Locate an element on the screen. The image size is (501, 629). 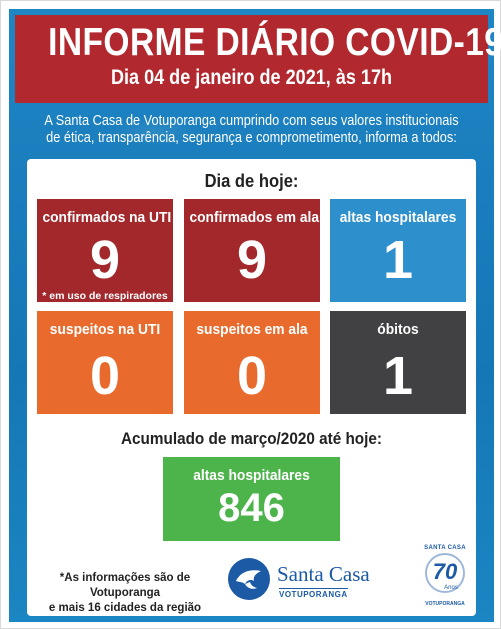
page-title: INFORME DIÁRIO COVID-19 is located at coordinates (274, 42).